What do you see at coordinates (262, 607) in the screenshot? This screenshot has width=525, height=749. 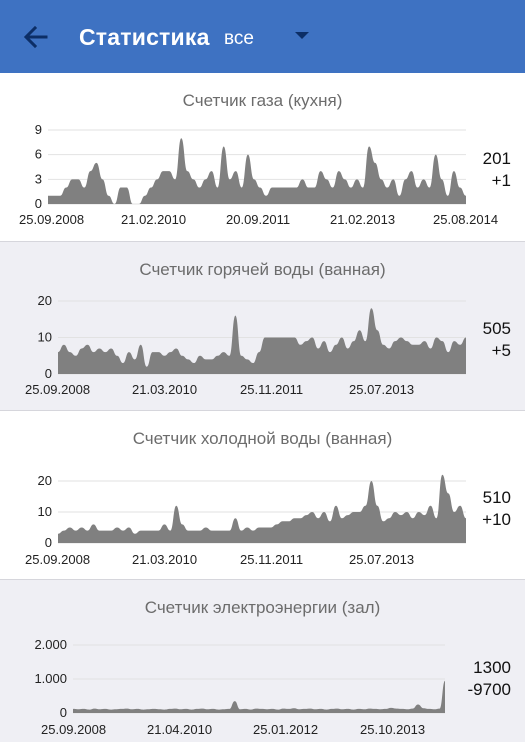 I see `meter-title: Счетчик электроэнергии (зал)` at bounding box center [262, 607].